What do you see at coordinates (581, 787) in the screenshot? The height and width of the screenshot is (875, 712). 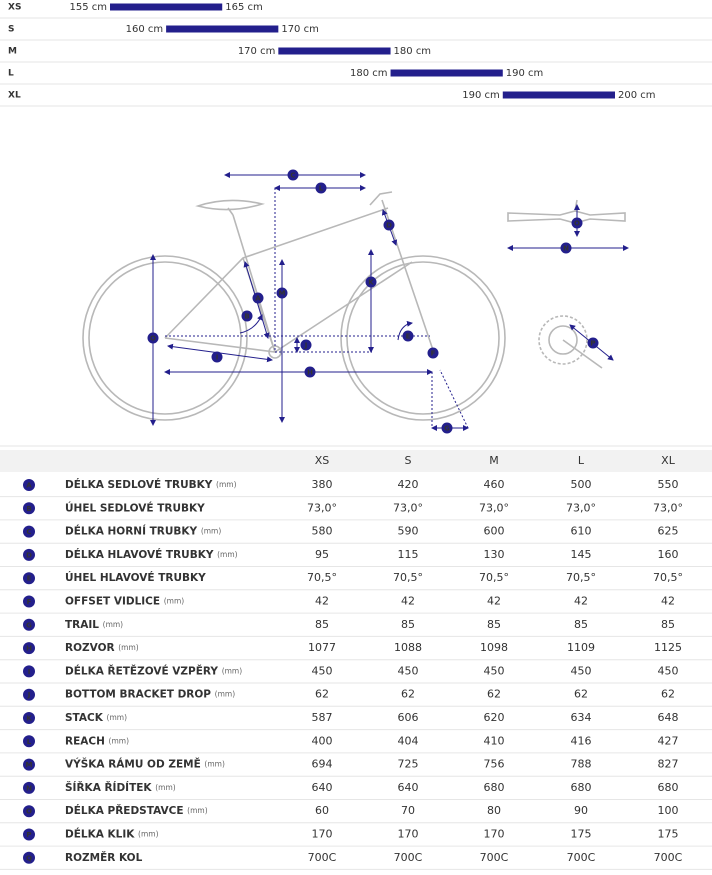 I see `cell-value: 680` at bounding box center [581, 787].